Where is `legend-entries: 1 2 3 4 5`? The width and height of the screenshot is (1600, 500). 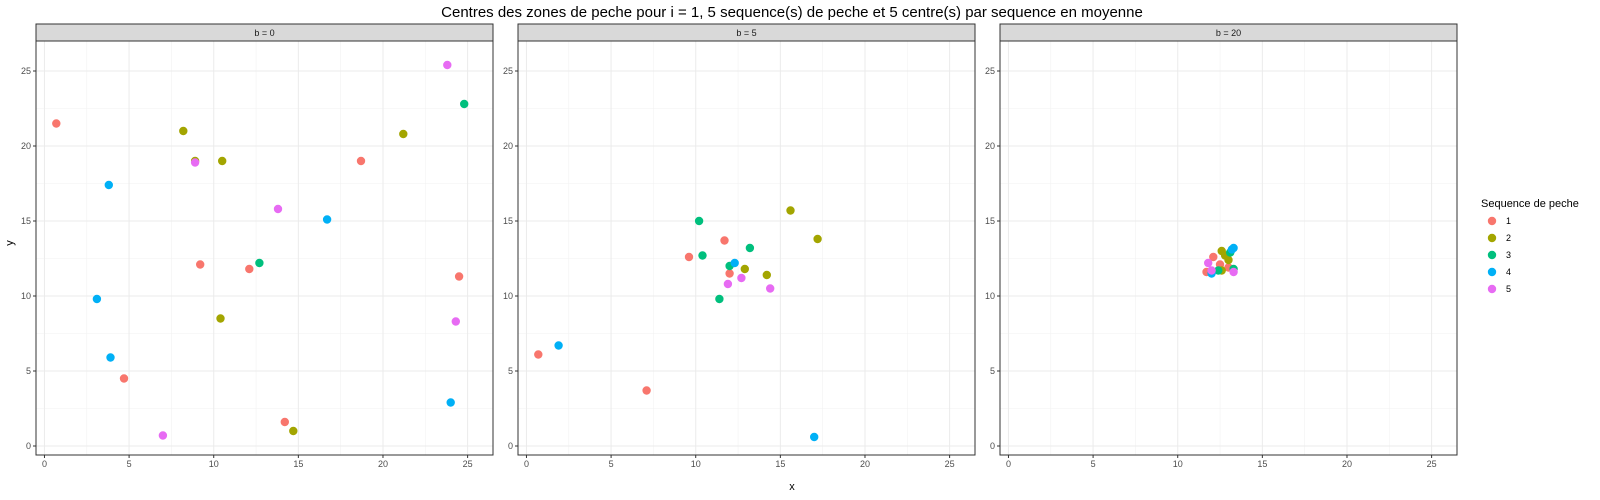 legend-entries: 1 2 3 4 5 is located at coordinates (1499, 255).